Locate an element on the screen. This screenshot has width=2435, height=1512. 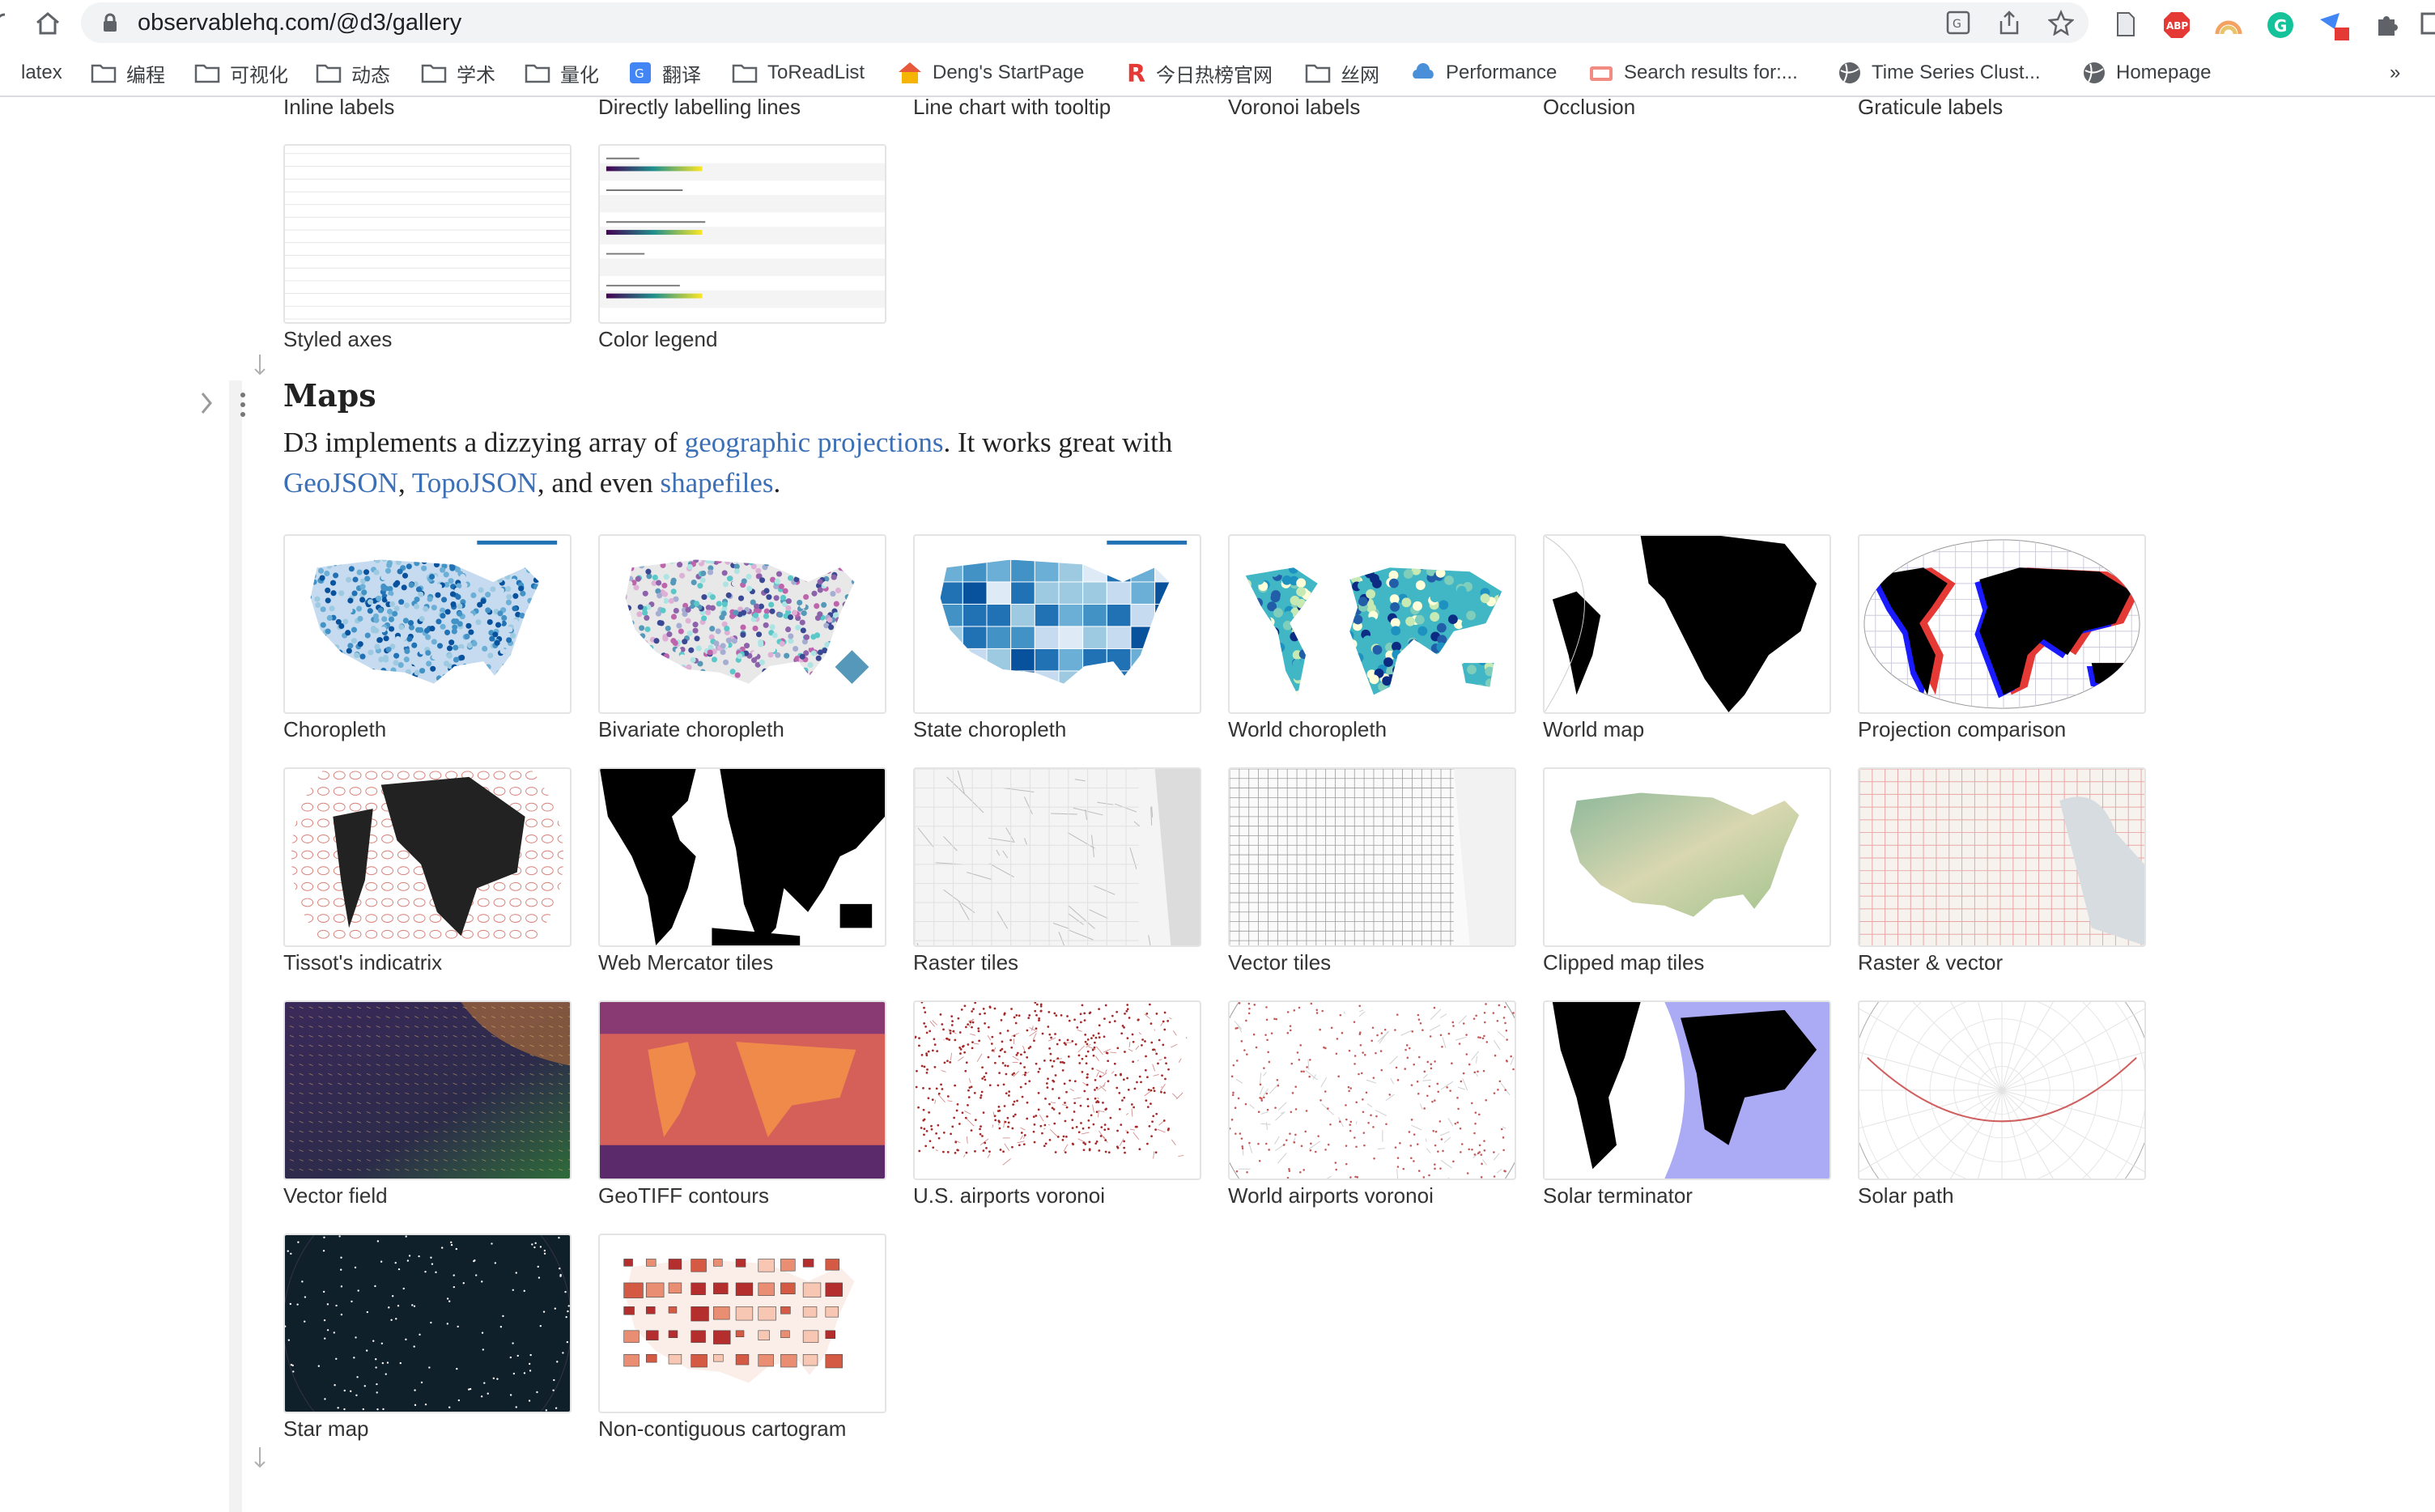
extensions-puzzle-icon is located at coordinates (2386, 24).